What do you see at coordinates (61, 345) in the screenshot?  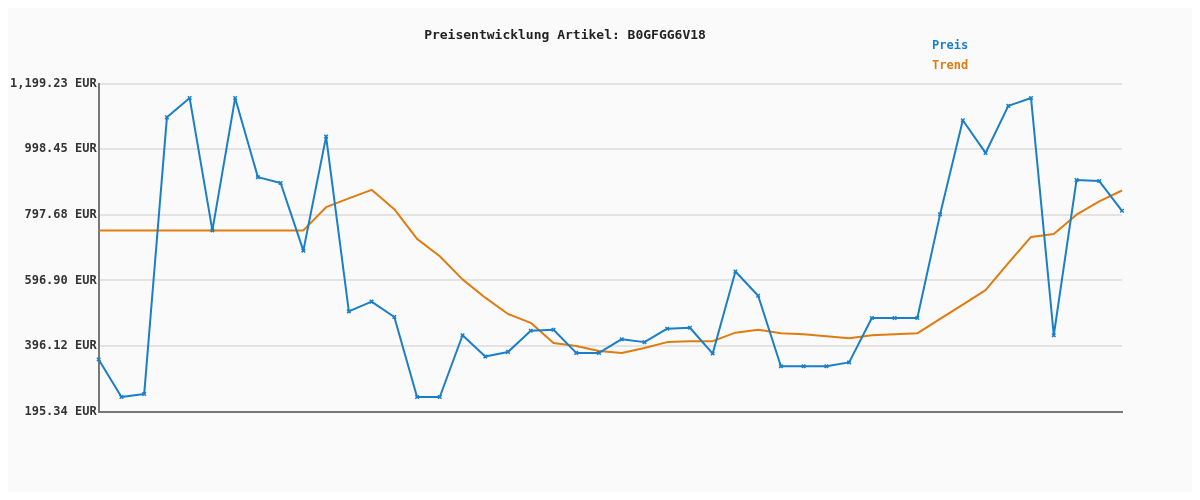 I see `y-tick-label: 396.12 EUR` at bounding box center [61, 345].